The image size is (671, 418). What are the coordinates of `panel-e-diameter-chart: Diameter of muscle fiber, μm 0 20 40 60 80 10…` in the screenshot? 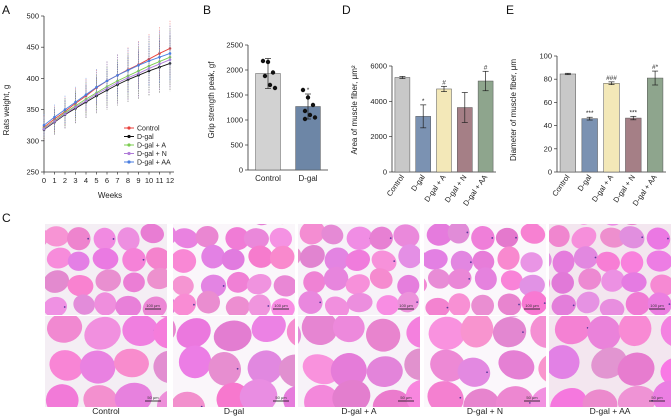 It's located at (587, 130).